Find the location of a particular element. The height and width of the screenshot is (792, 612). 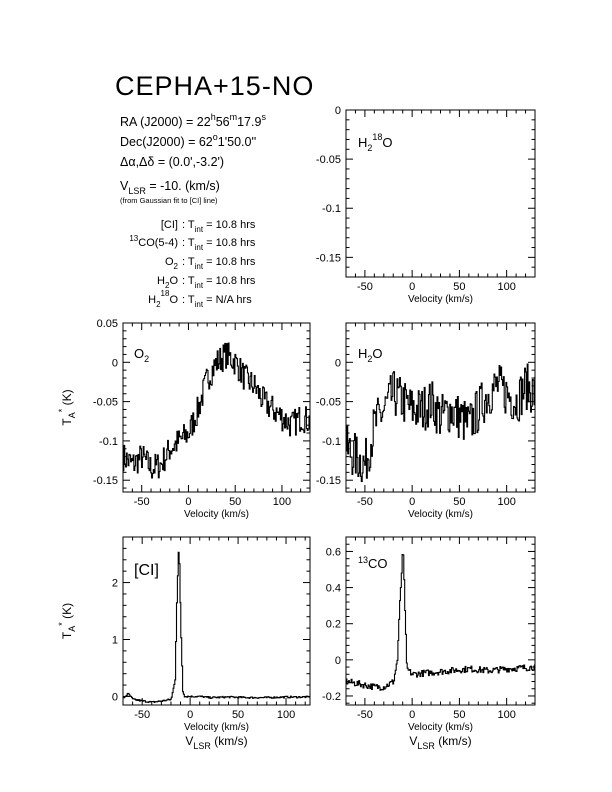

line-name-sup: 13 is located at coordinates (133, 238).